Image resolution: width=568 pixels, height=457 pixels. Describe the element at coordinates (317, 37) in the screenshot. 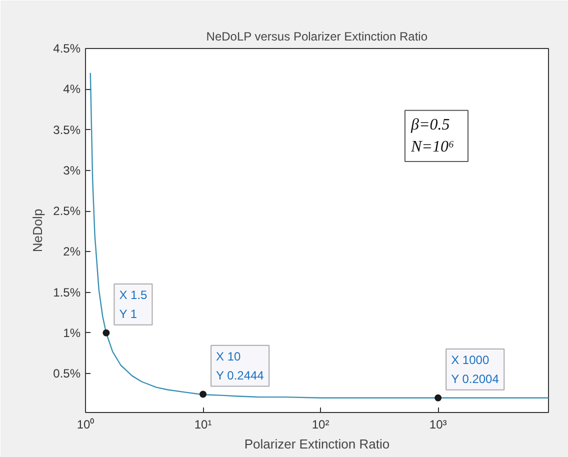

I see `chart-title: NeDoLP versus Polarizer Extinction Ratio` at that location.